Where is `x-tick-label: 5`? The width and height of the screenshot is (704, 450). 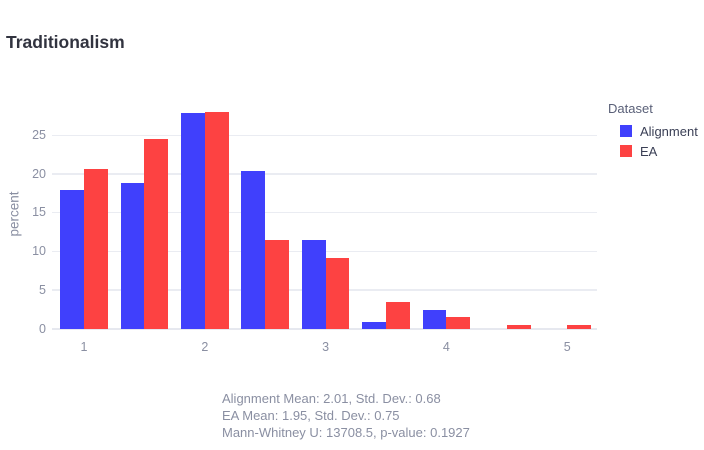
x-tick-label: 5 is located at coordinates (567, 347).